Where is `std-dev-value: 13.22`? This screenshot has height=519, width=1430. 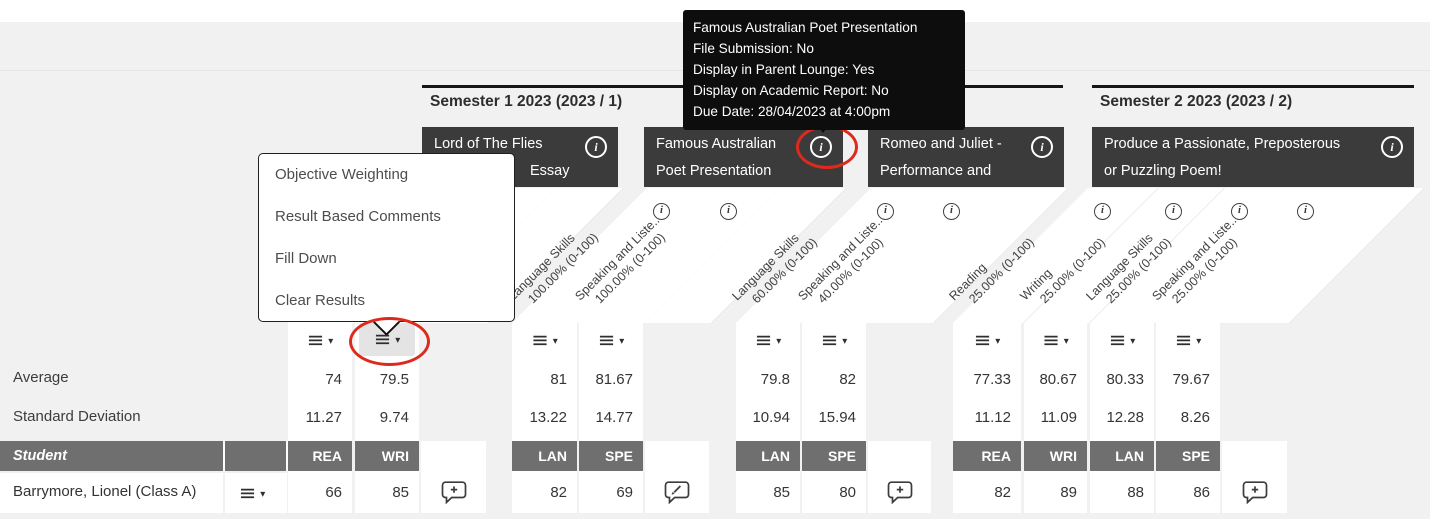 std-dev-value: 13.22 is located at coordinates (548, 417).